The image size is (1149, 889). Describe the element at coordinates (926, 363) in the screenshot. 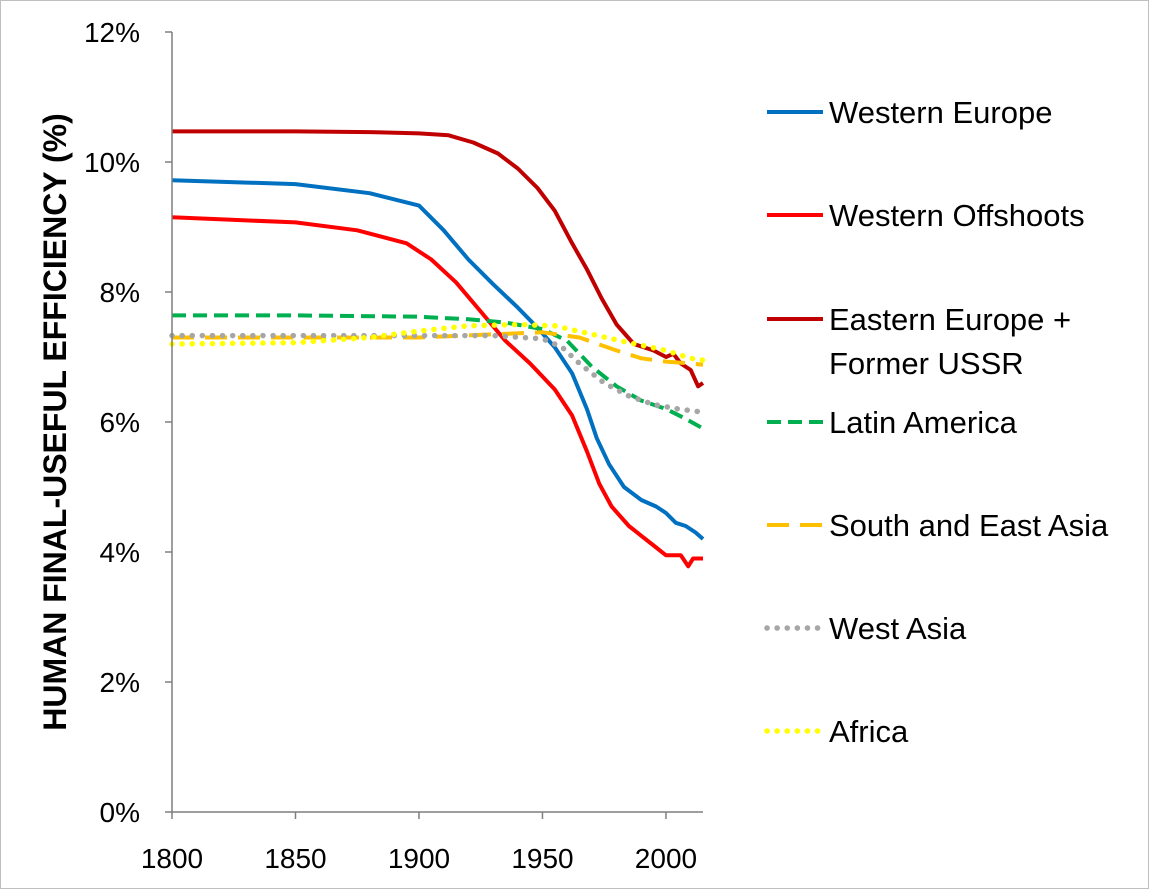

I see `legend-label-3: Former USSR` at that location.